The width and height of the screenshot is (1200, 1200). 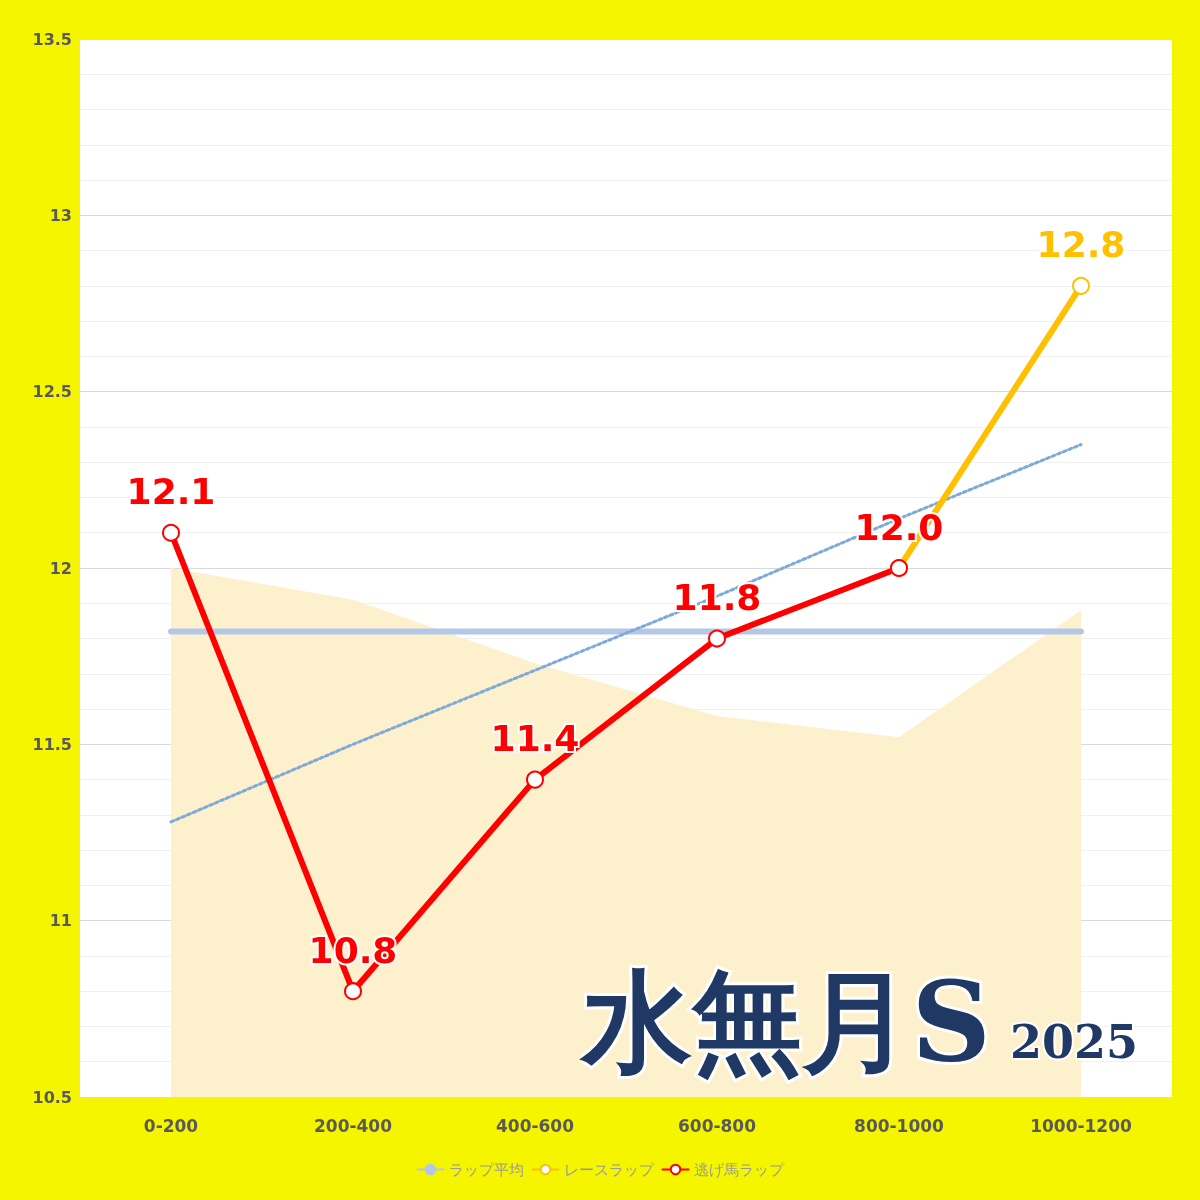 I want to click on x-tick-label: 200-400, so click(x=353, y=1125).